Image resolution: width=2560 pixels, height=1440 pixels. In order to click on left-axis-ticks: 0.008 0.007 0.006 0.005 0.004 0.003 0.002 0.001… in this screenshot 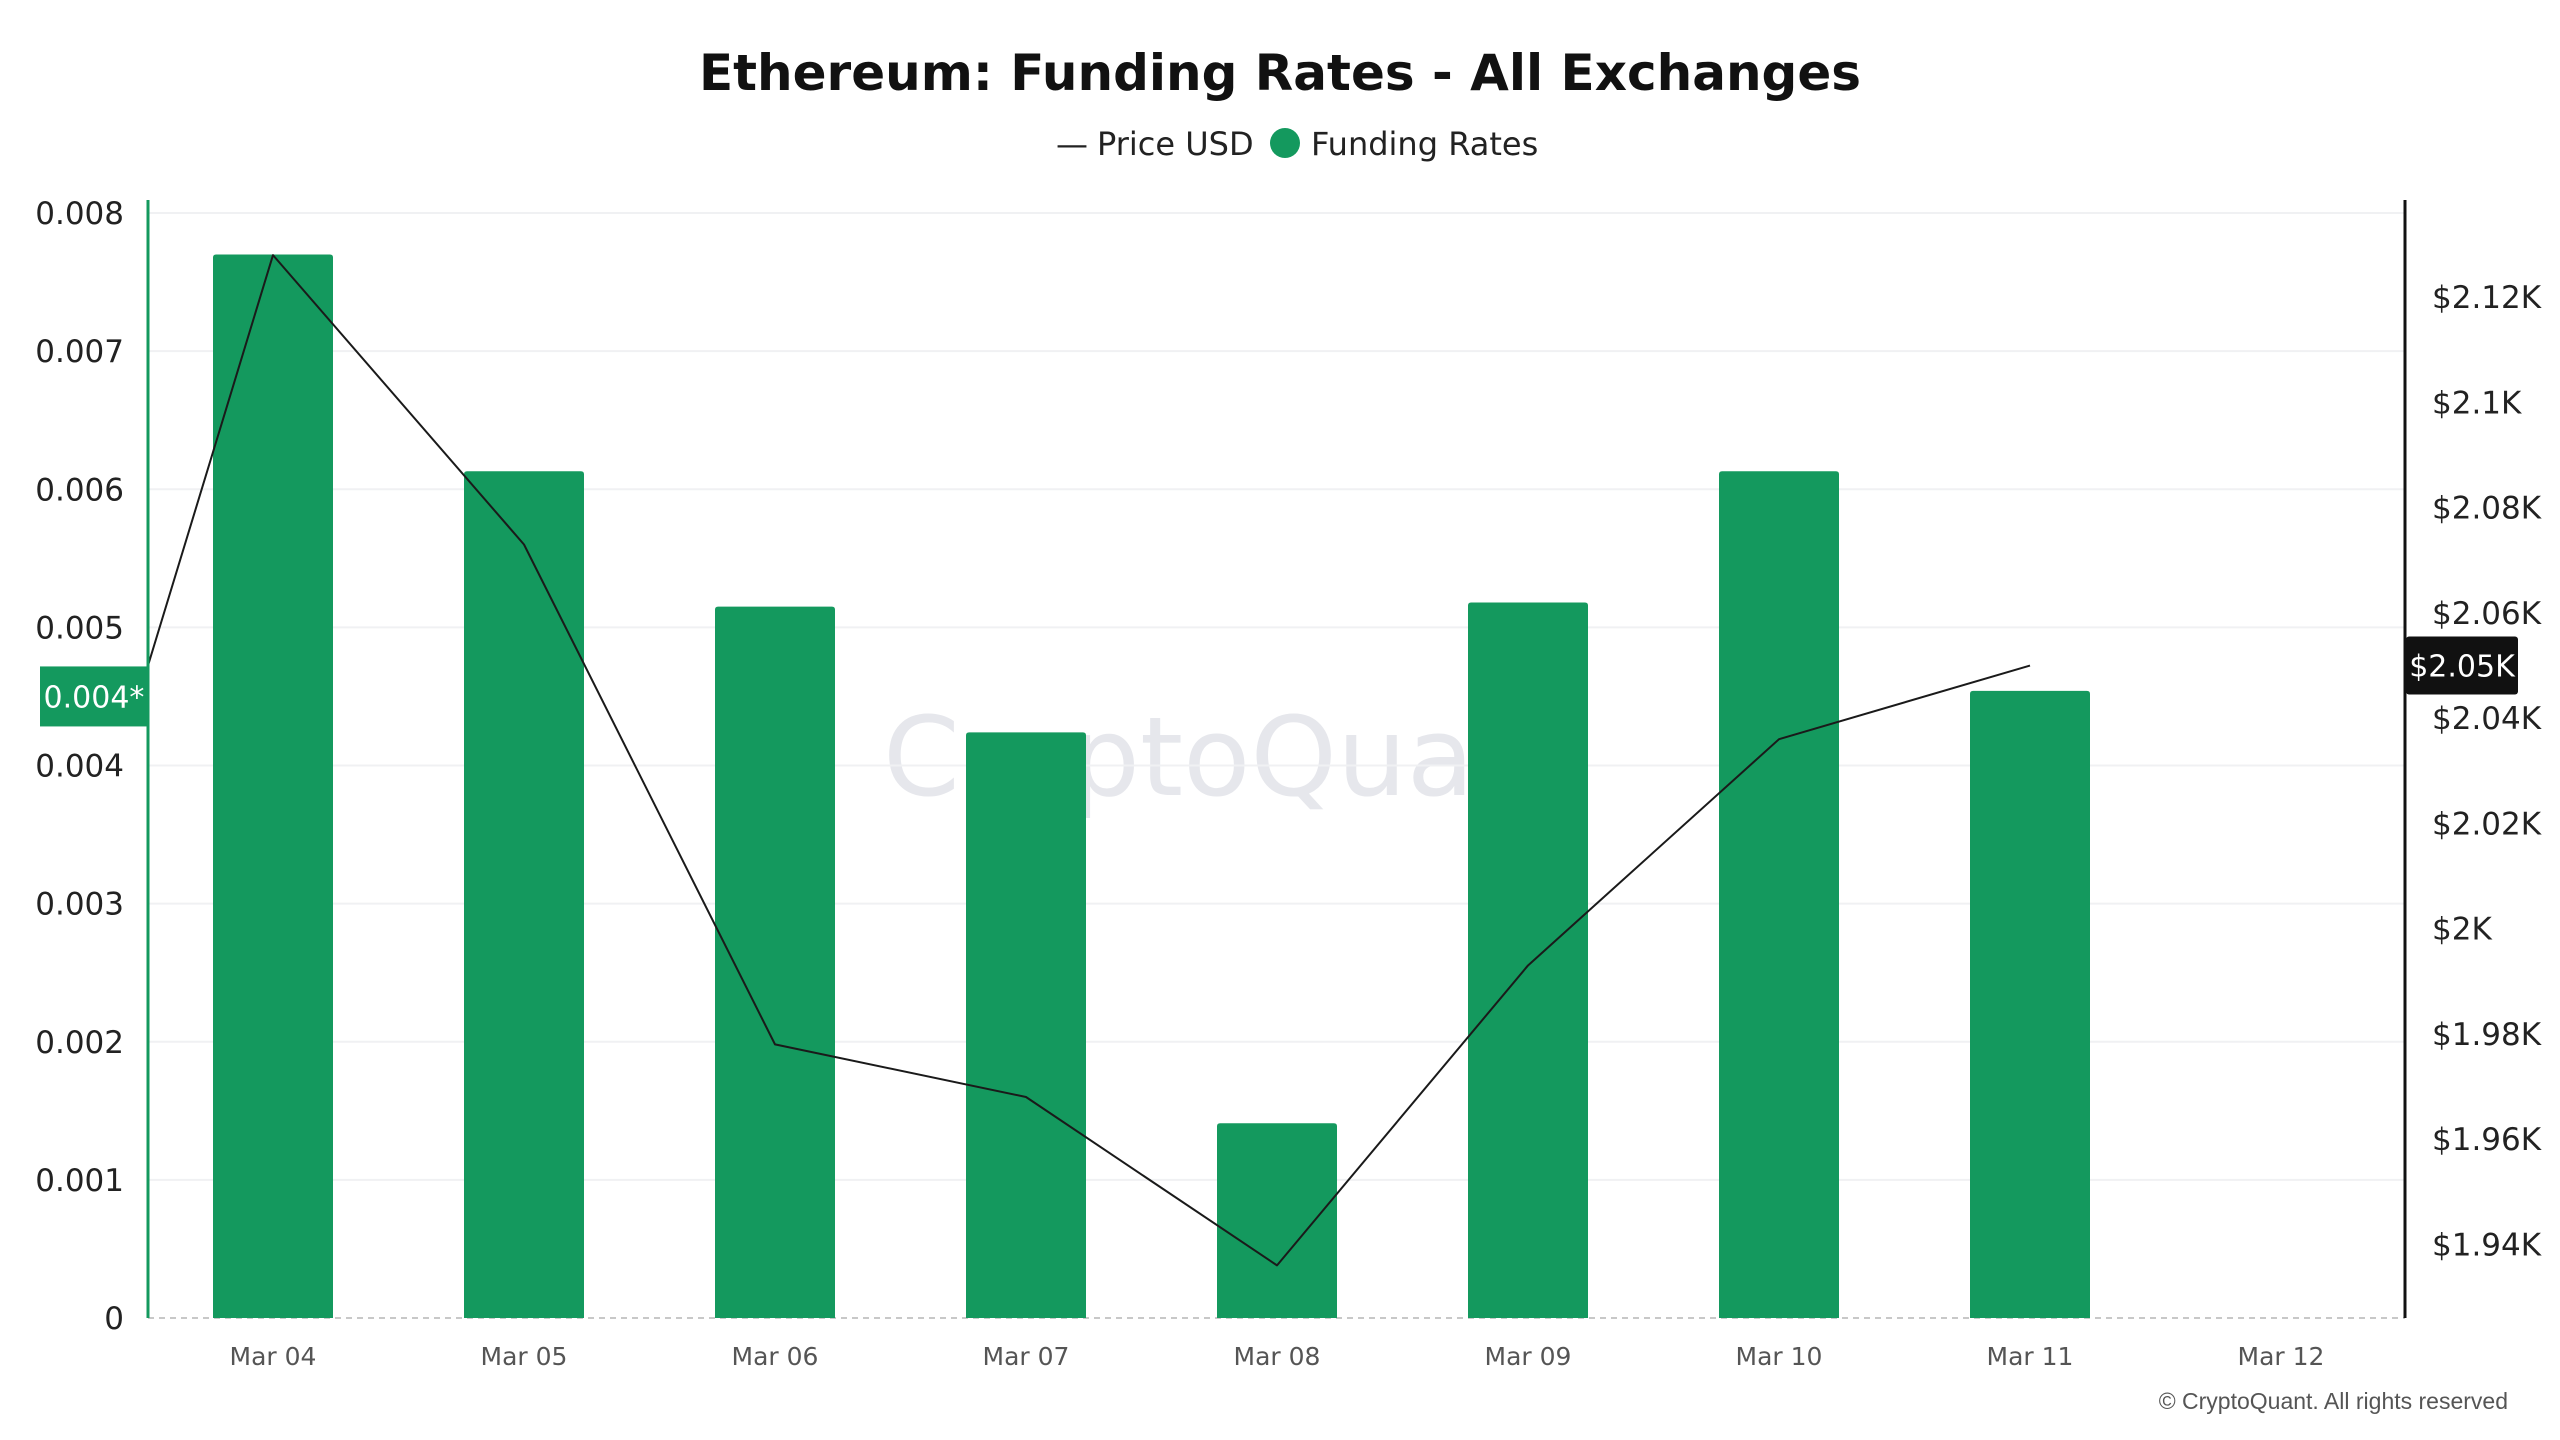, I will do `click(79, 766)`.